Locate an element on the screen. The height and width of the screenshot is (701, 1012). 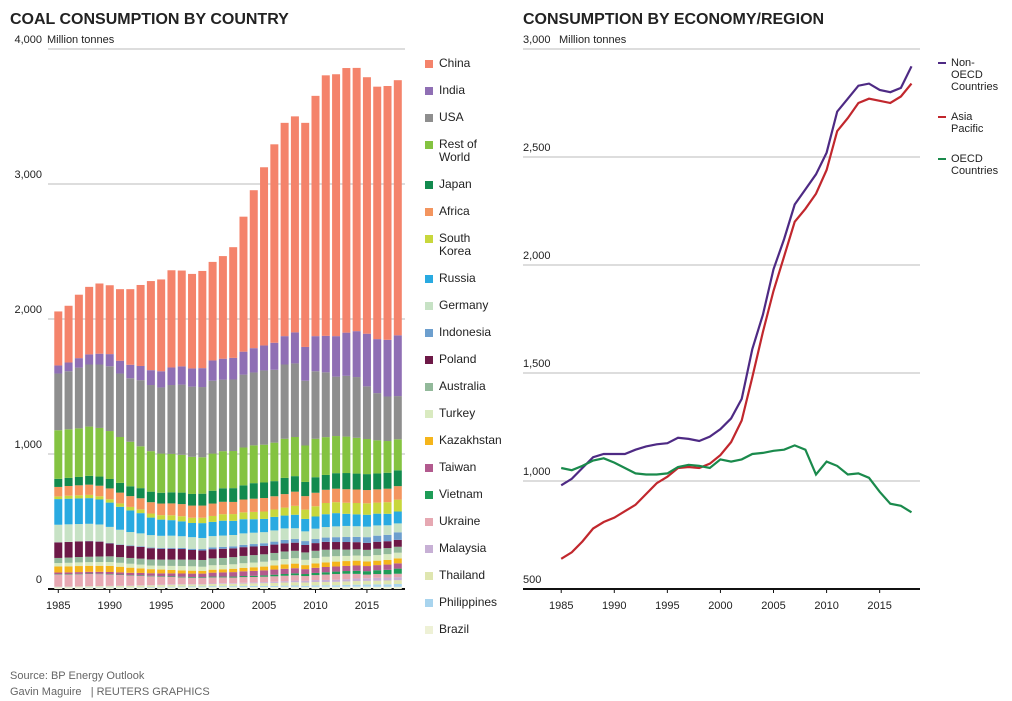
legend-item: Taiwan is located at coordinates (464, 467).